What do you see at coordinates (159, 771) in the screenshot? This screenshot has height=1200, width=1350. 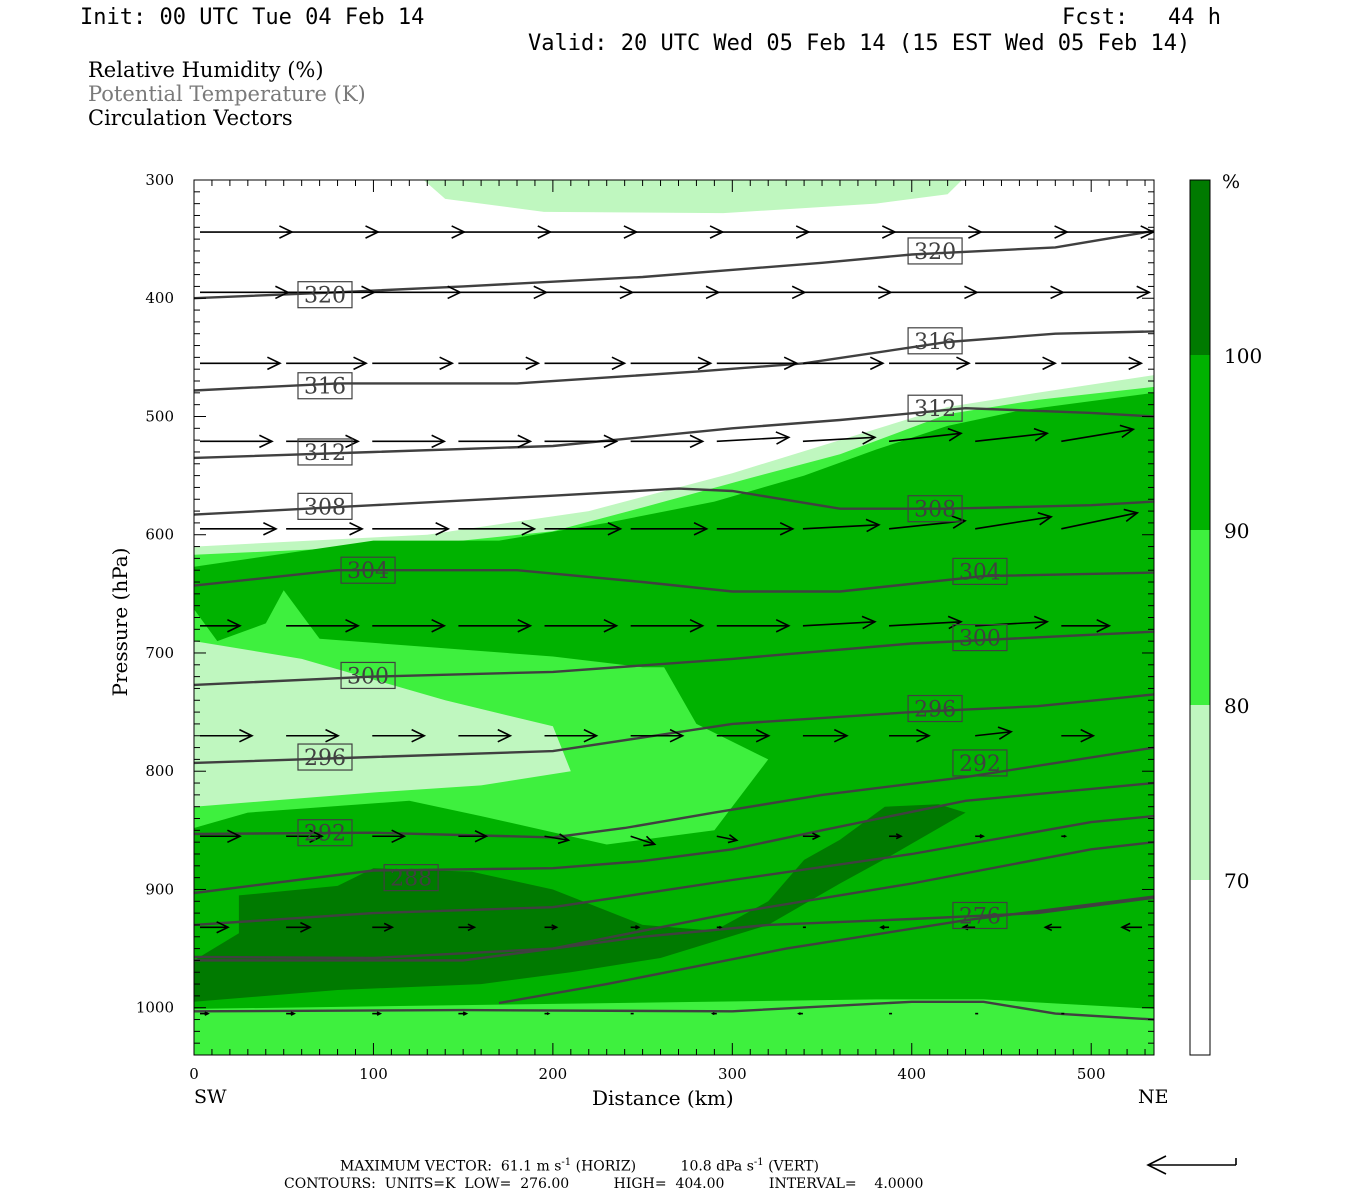 I see `y-tick-label-800: 800` at bounding box center [159, 771].